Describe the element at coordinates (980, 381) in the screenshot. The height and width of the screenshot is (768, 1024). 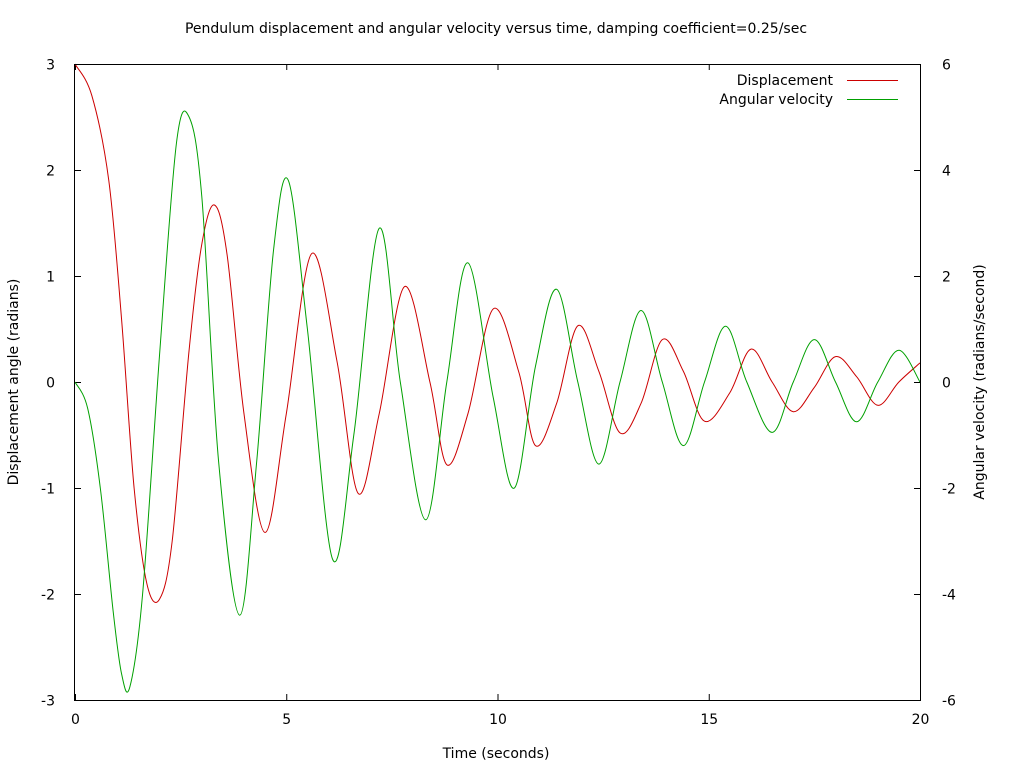
I see `y2-axis-label: Angular velocity (radians/second)` at that location.